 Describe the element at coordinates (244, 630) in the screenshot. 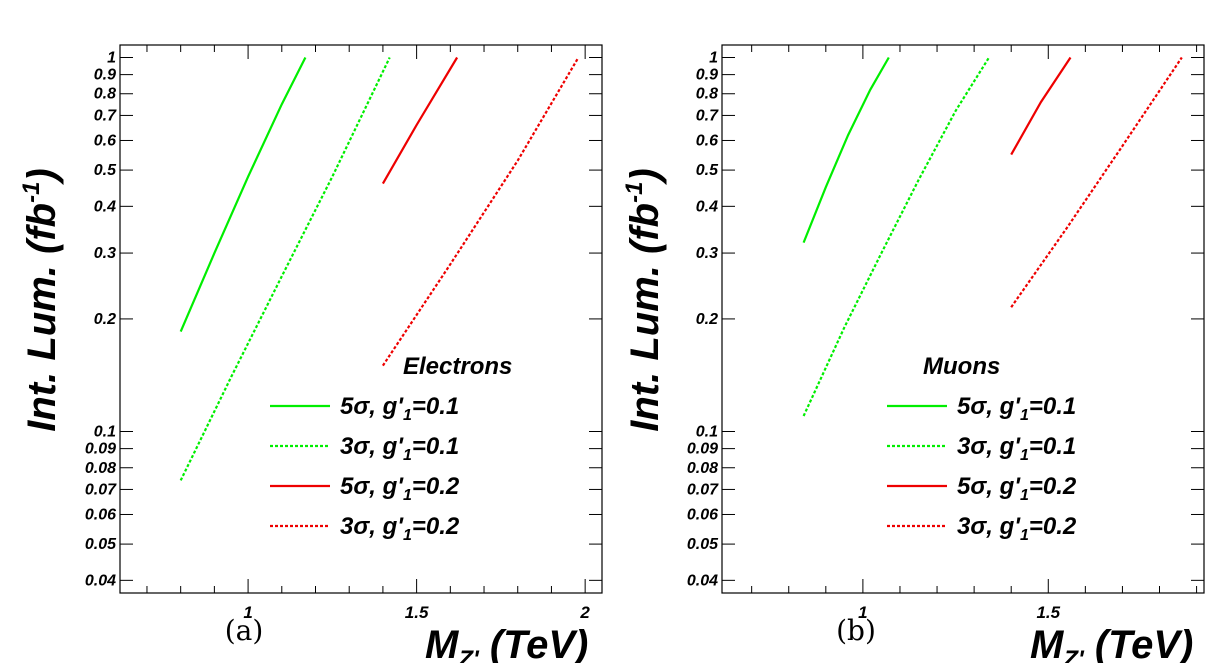

I see `panel-label: (a)` at that location.